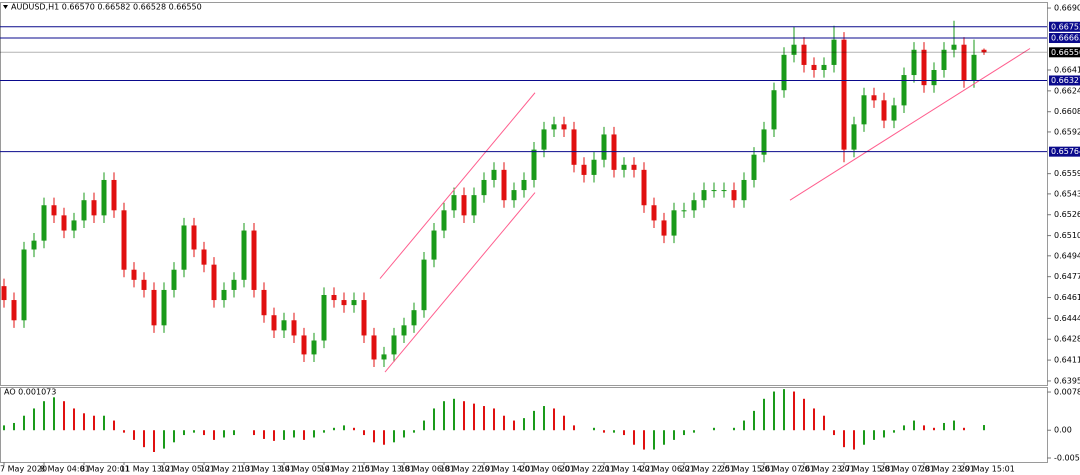 The image size is (1080, 475). I want to click on y-tick-label: 0.64115, so click(1067, 360).